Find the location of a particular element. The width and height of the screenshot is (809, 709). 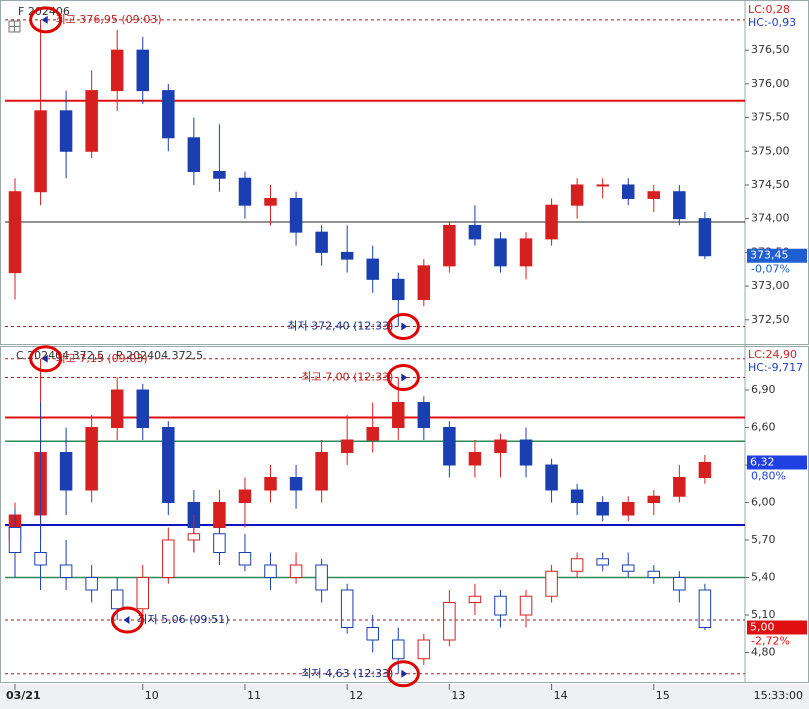

annotation-label: 최저 4,63 (12:33) is located at coordinates (347, 673).